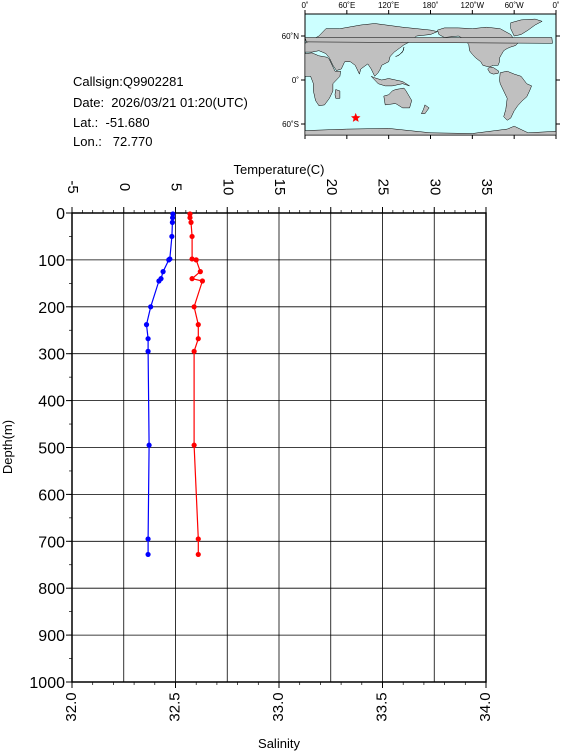 Image resolution: width=564 pixels, height=751 pixels. I want to click on date-label: Date: 2026/03/21 01:20(UTC), so click(160, 102).